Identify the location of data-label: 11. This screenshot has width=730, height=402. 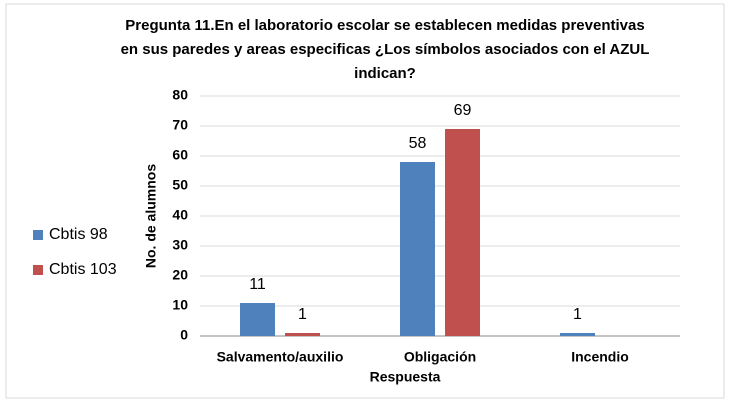
(257, 284).